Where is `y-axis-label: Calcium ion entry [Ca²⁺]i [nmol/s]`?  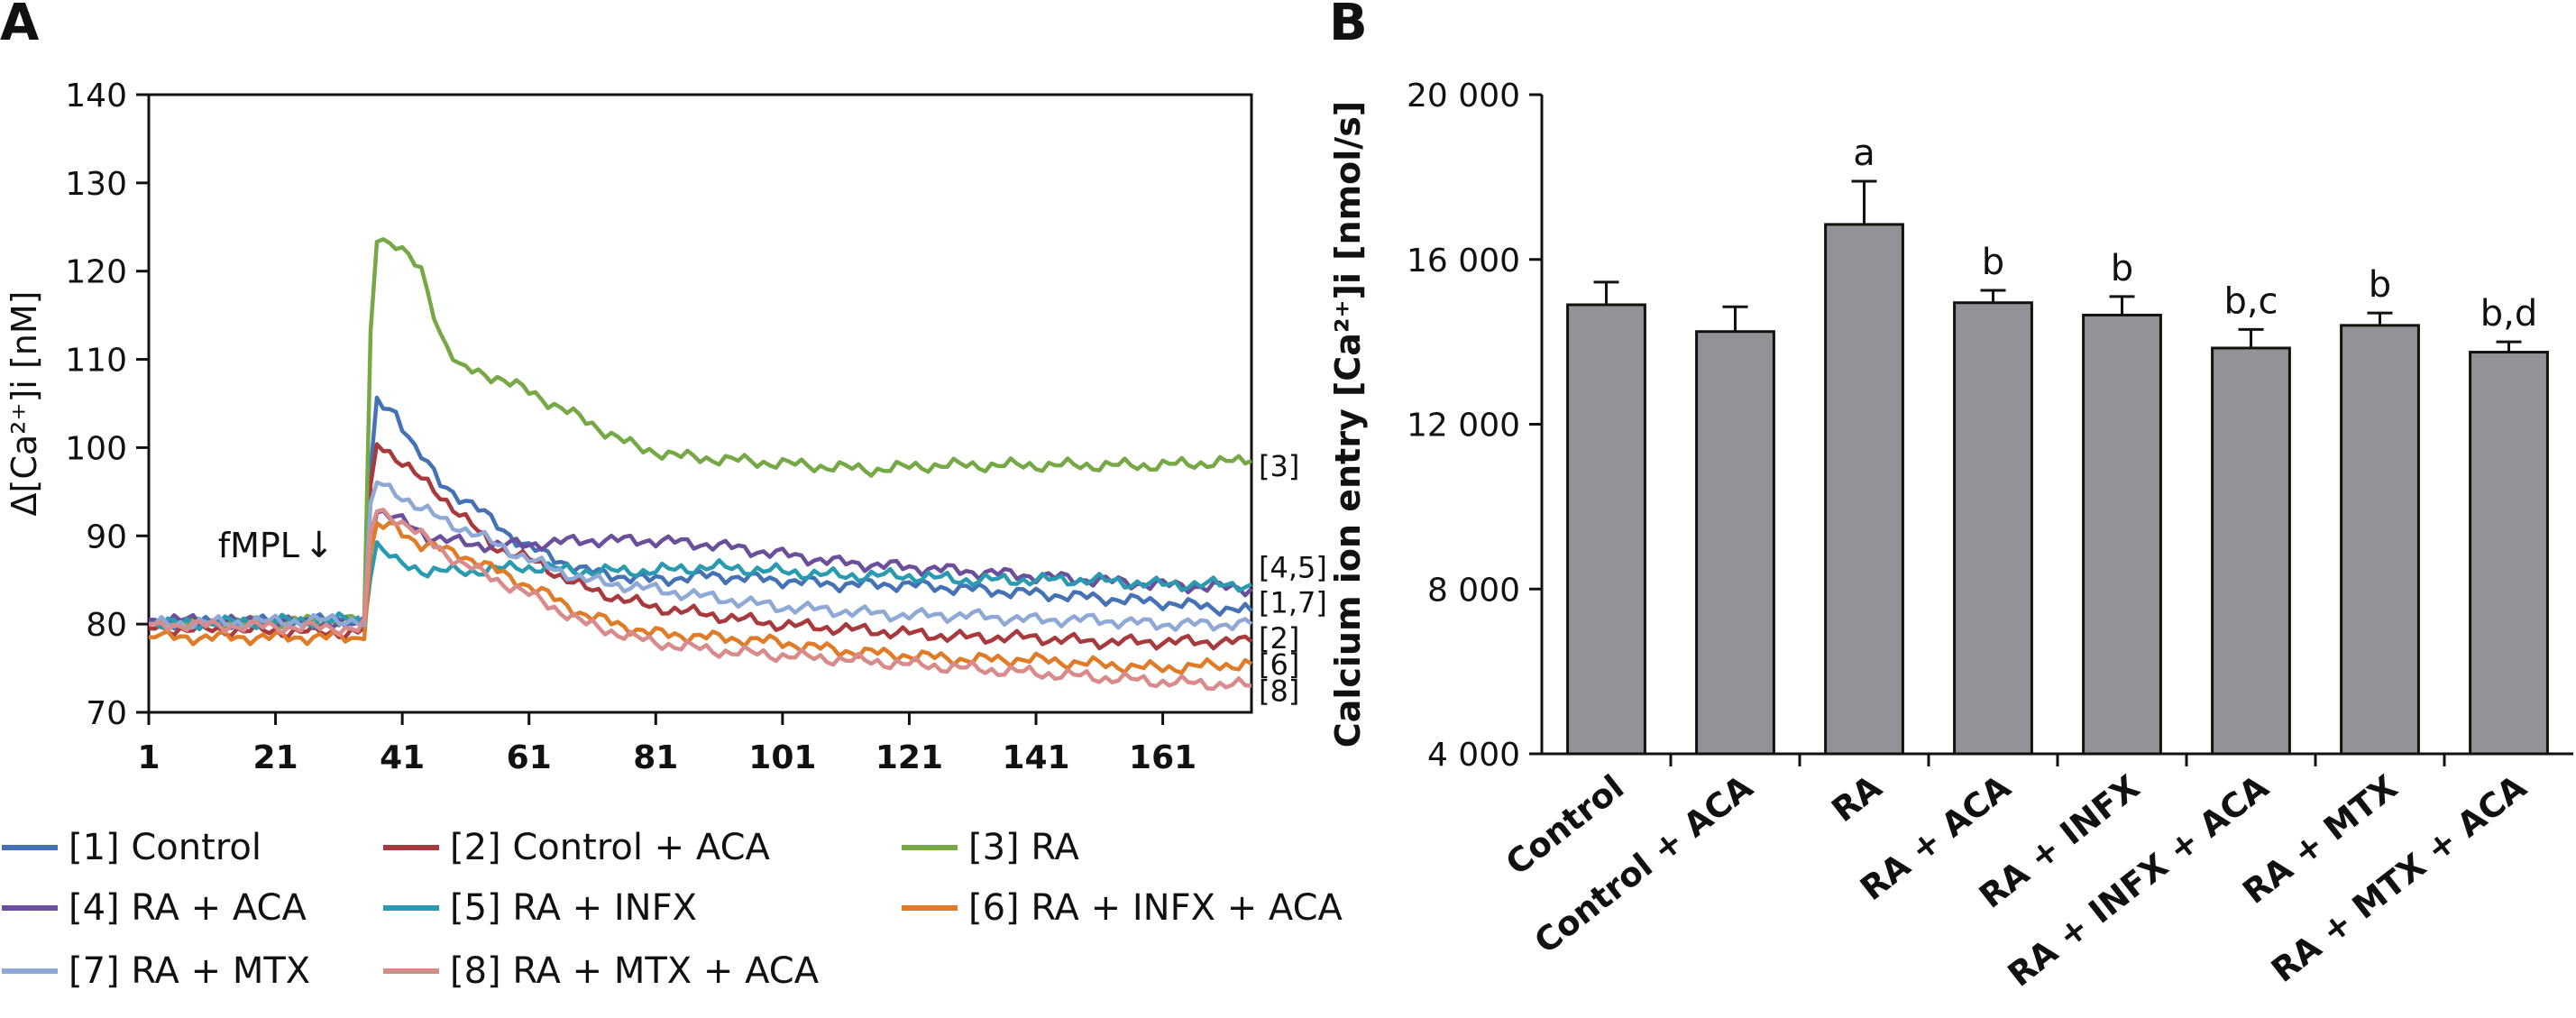
y-axis-label: Calcium ion entry [Ca²⁺]i [nmol/s] is located at coordinates (1348, 424).